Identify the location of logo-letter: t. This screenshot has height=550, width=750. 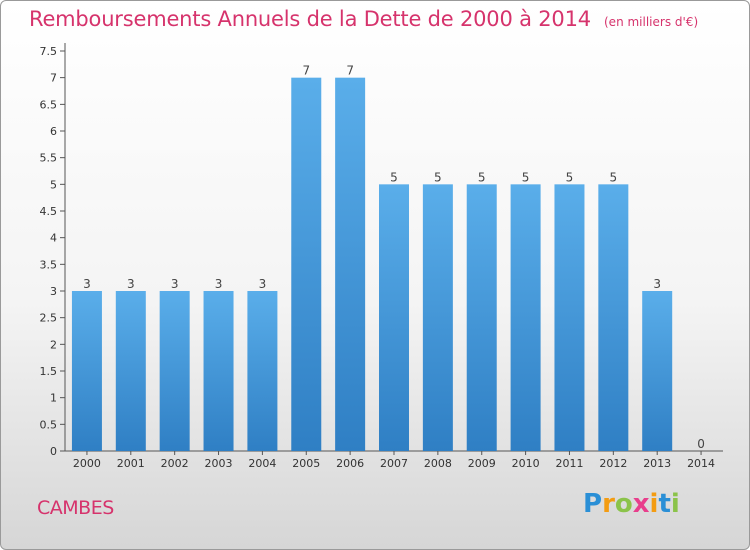
(664, 504).